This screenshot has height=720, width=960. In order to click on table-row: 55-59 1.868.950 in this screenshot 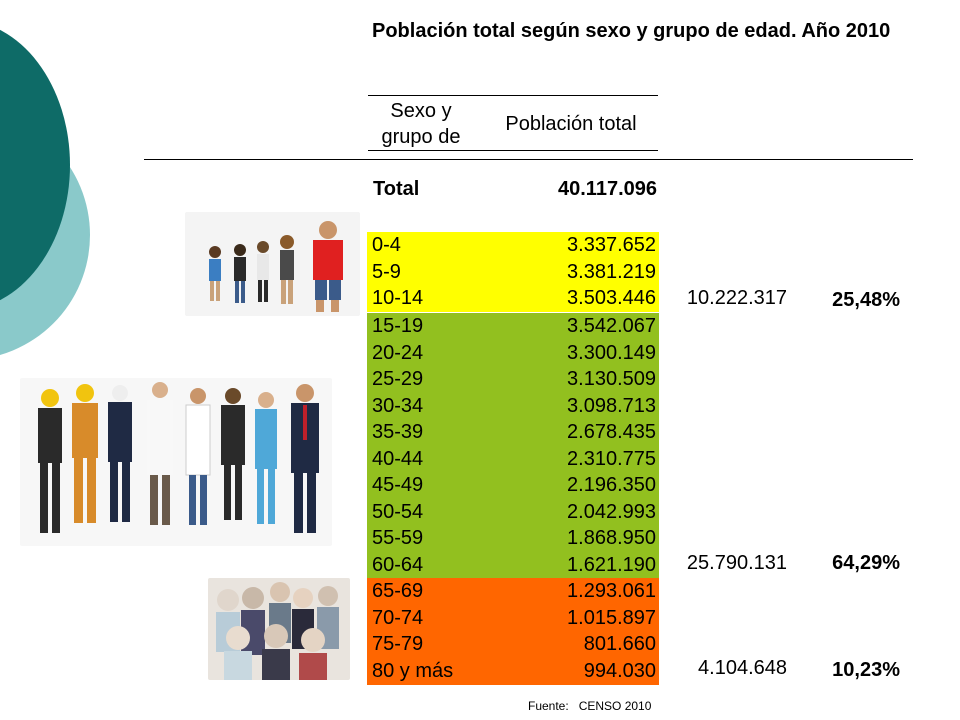, I will do `click(513, 538)`.